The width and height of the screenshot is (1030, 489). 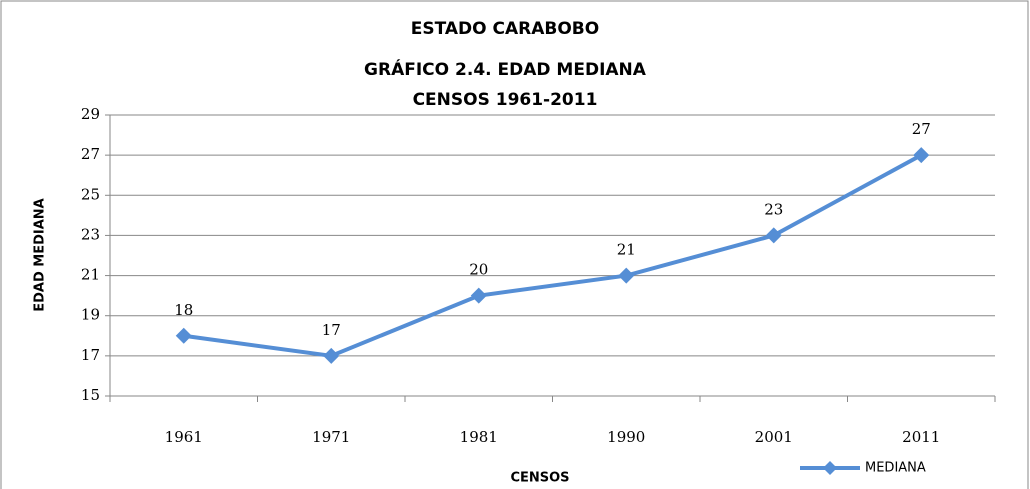 What do you see at coordinates (773, 209) in the screenshot?
I see `data-label: 23` at bounding box center [773, 209].